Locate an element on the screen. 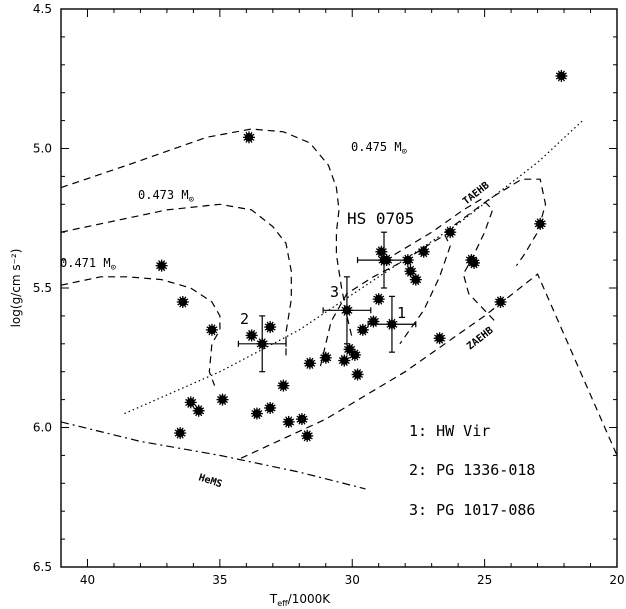  y-axis-label: log(g/cm s⁻²) is located at coordinates (16, 288).